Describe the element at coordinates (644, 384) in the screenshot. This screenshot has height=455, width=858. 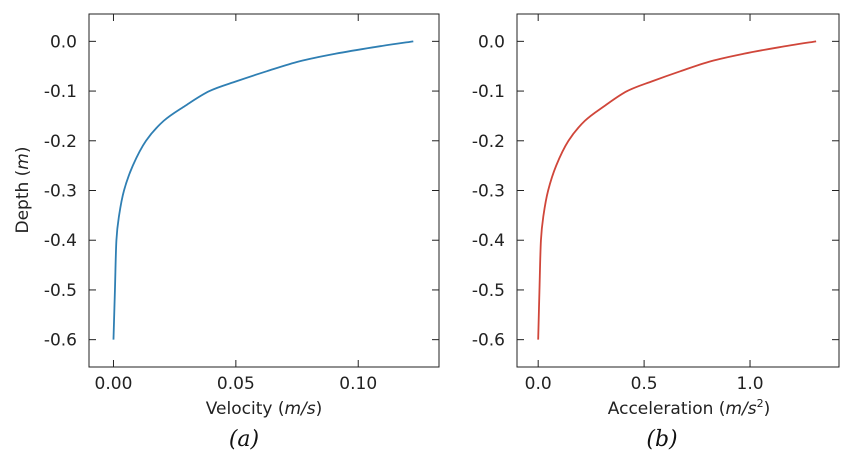
I see `xtick-label: 0.5` at that location.